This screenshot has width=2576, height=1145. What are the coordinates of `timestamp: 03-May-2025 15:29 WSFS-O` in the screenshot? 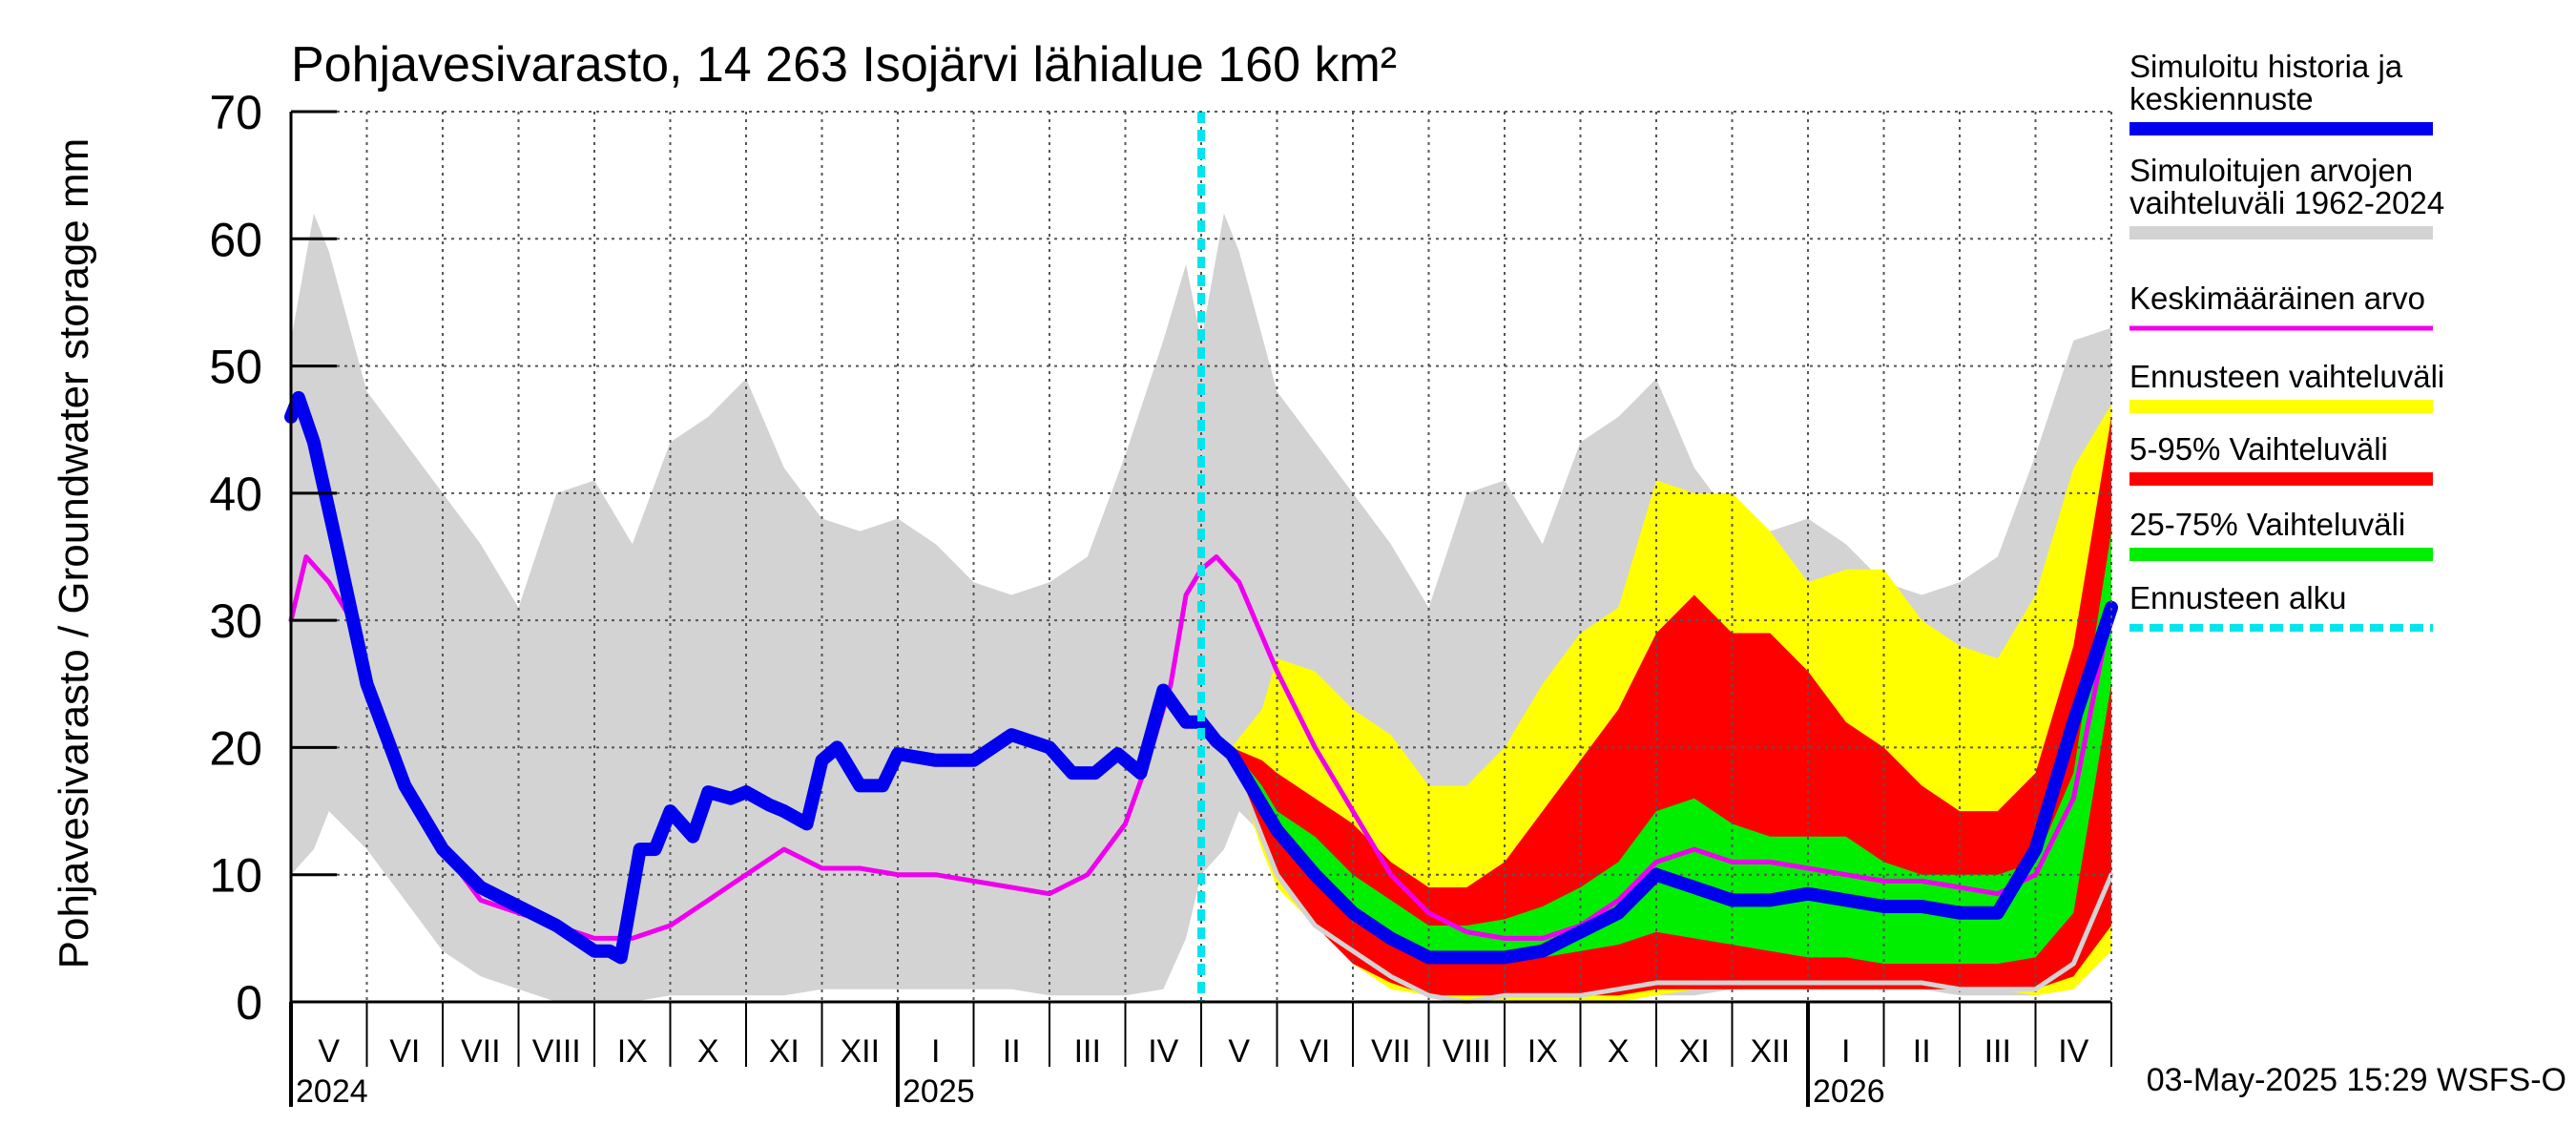 It's located at (2356, 1080).